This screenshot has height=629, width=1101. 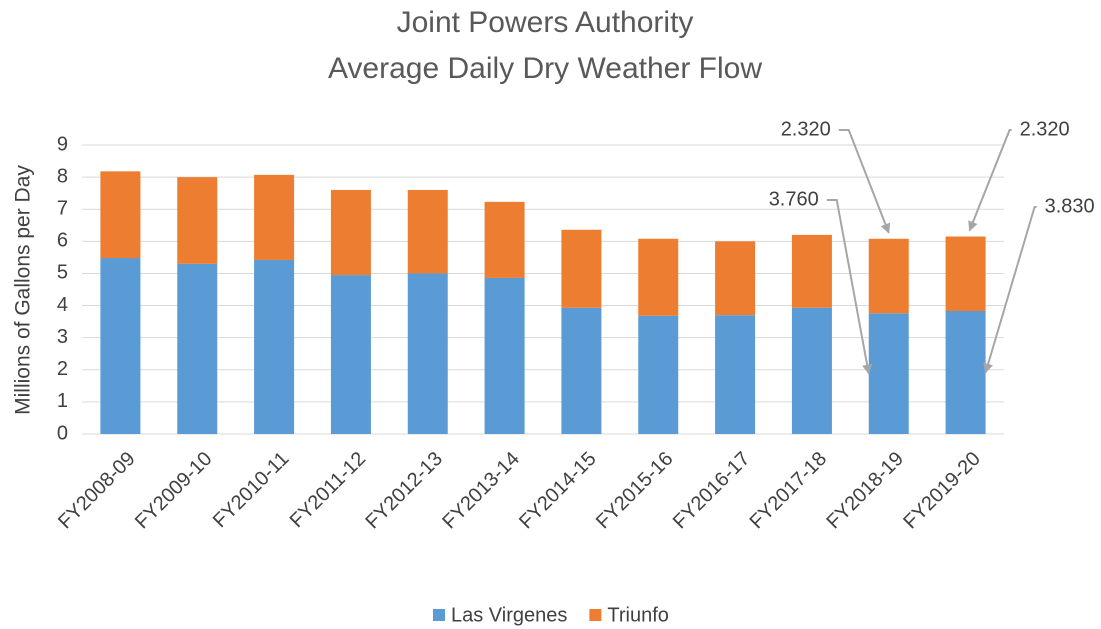 I want to click on x-tick-label: FY2008-09, so click(x=97, y=491).